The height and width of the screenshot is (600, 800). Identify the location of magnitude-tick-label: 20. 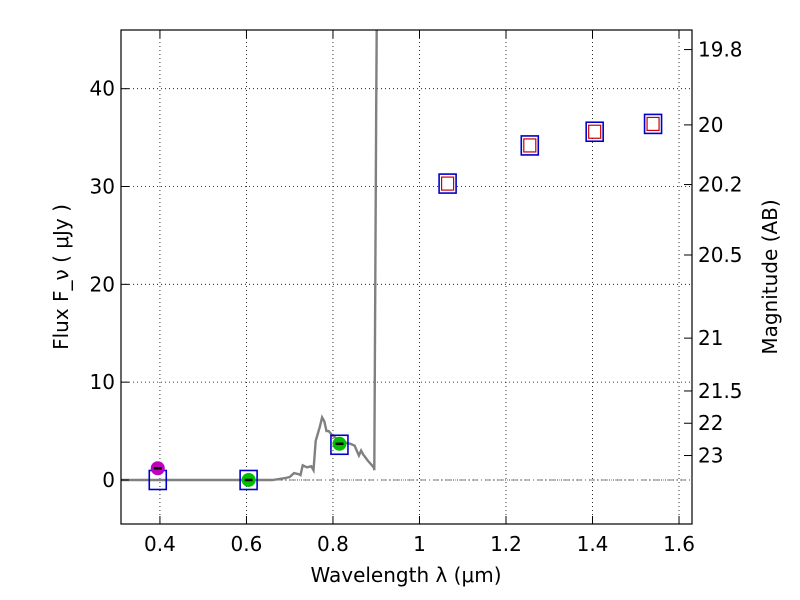
(710, 125).